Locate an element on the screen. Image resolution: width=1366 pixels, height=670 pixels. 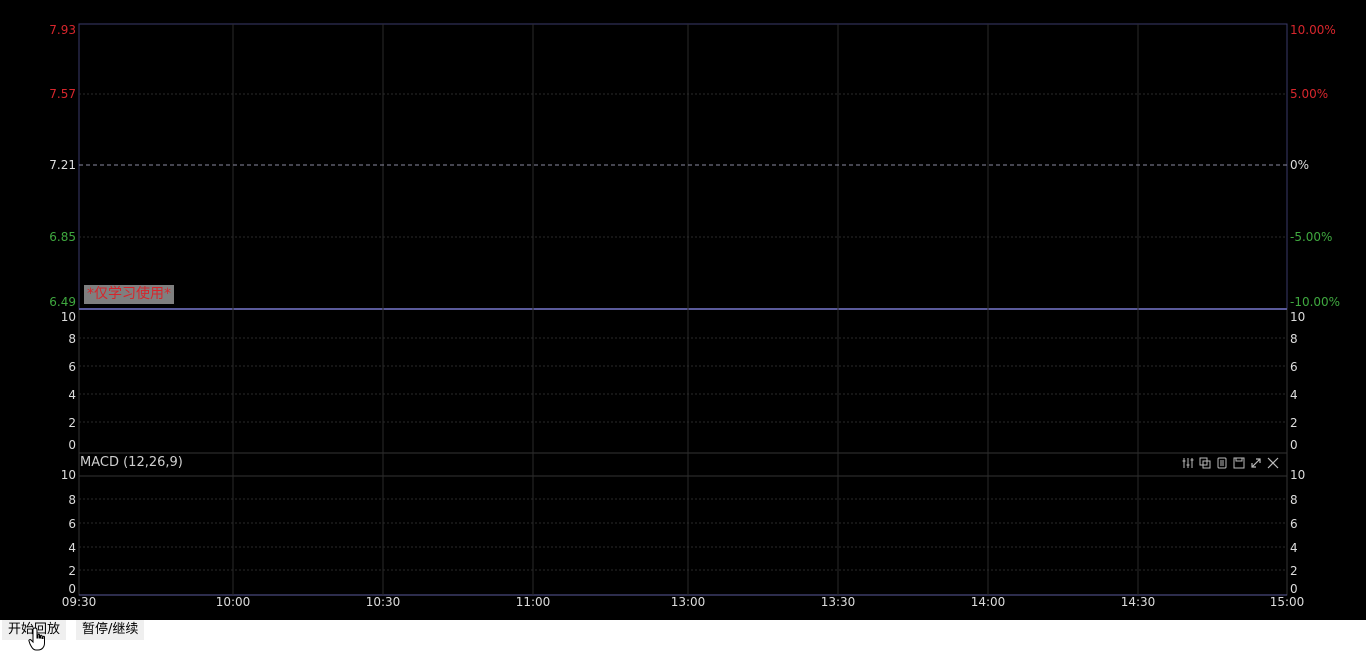
macd-toolbar is located at coordinates (1230, 464).